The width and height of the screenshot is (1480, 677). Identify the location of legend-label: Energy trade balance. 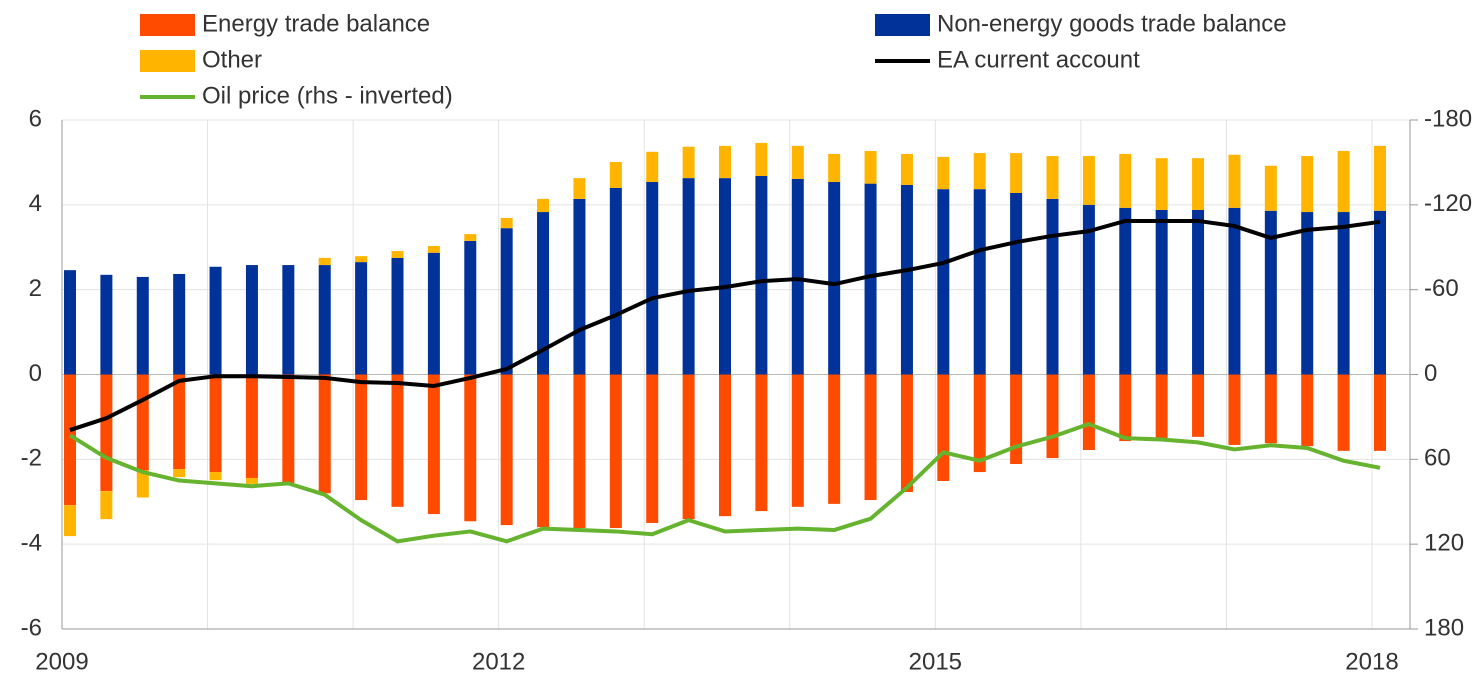
(316, 23).